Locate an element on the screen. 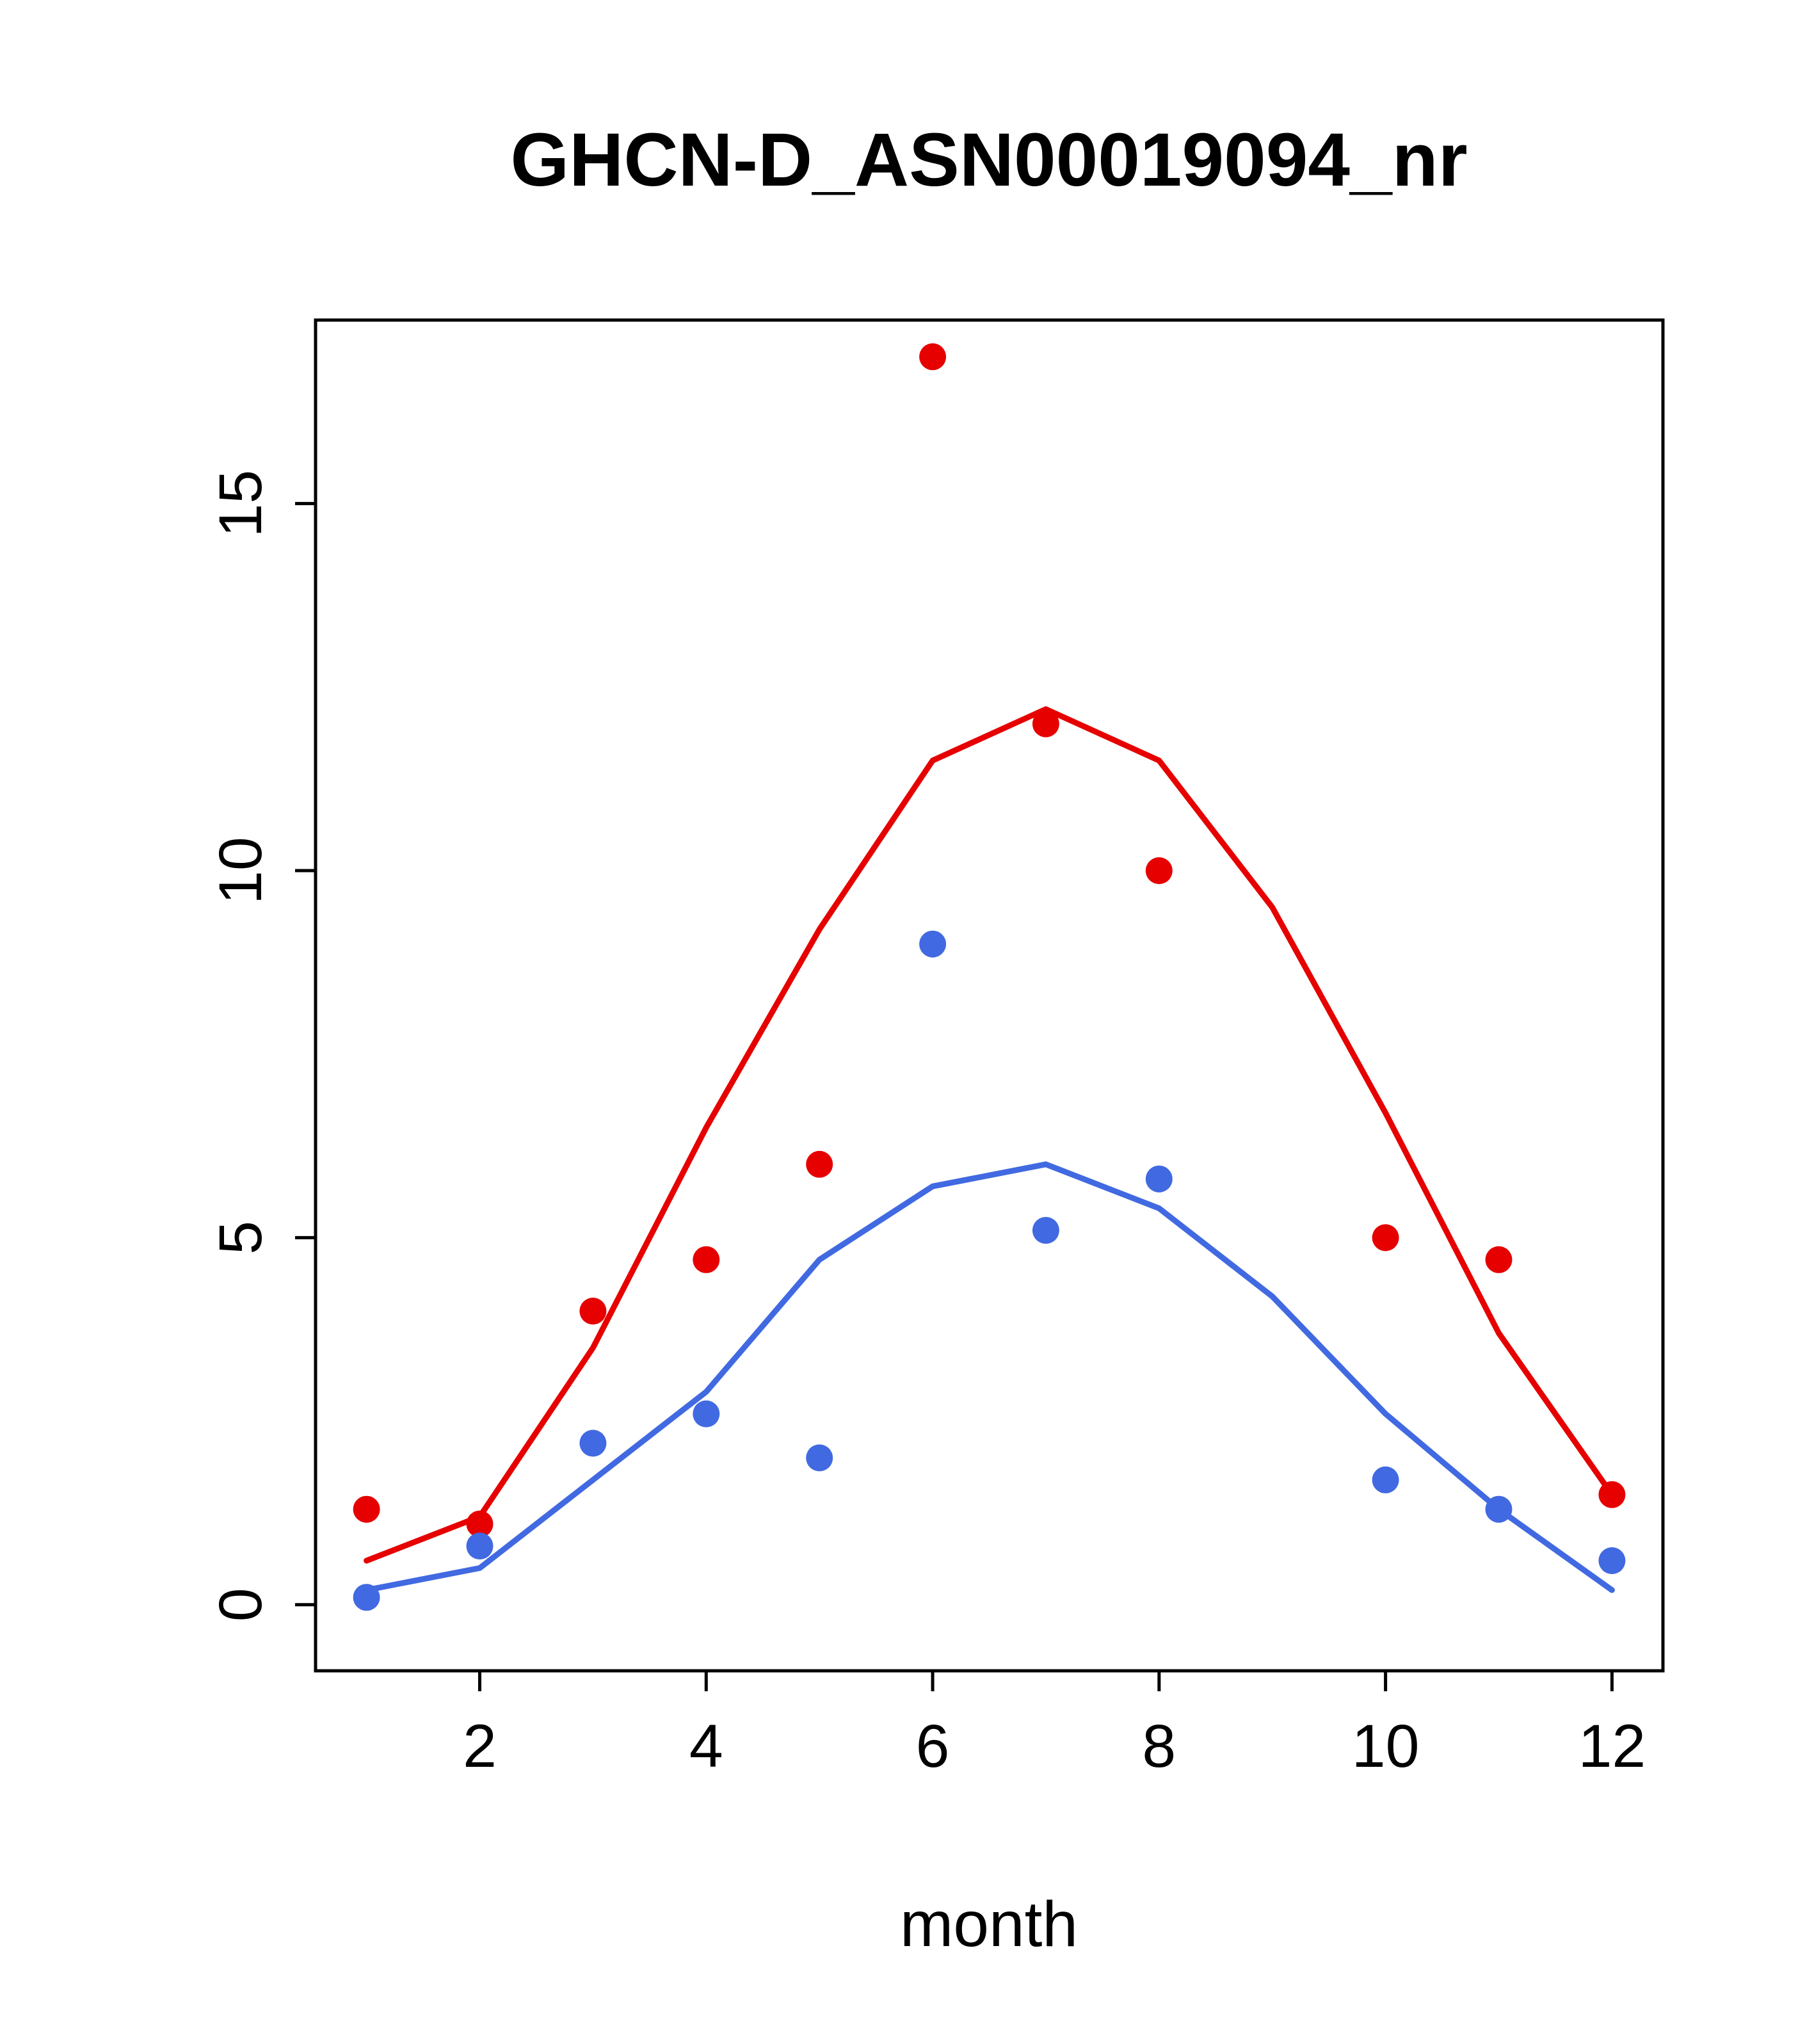  x-tick-label: 8 is located at coordinates (1159, 1746).